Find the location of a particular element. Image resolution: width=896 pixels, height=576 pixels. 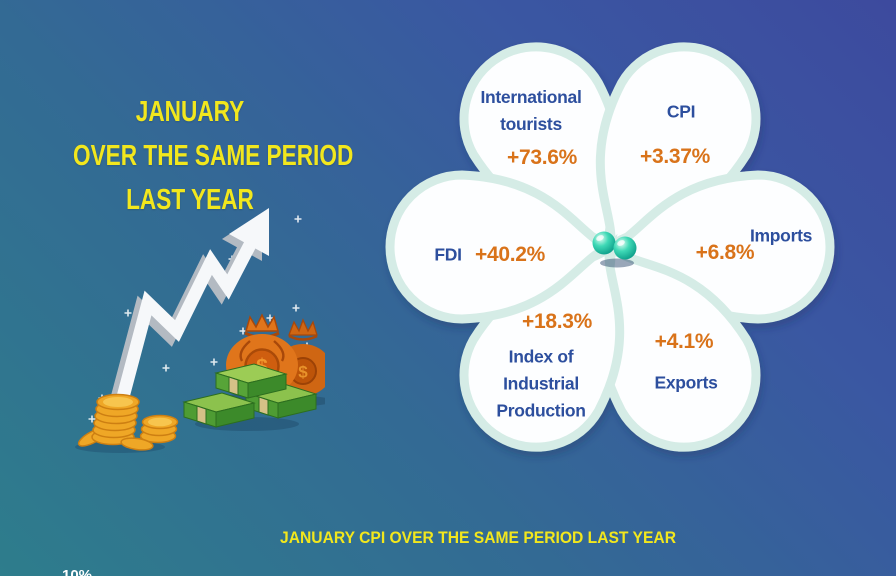

title-line-2: OVER THE SAME PERIOD is located at coordinates (213, 156).